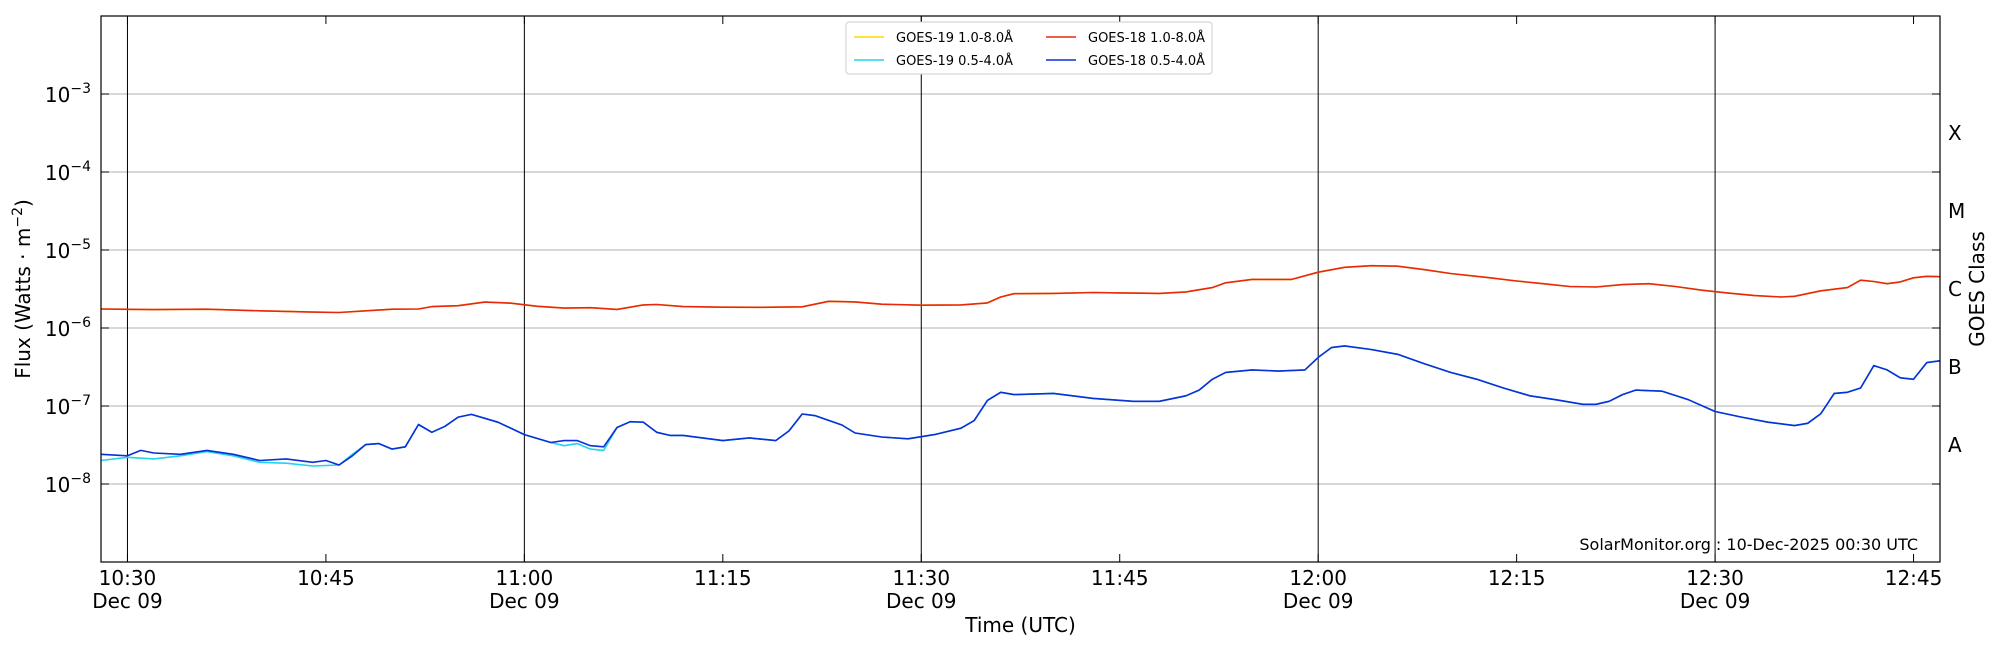 This screenshot has height=650, width=2000. I want to click on legend-label: GOES-18 1.0-8.0Å, so click(1146, 38).